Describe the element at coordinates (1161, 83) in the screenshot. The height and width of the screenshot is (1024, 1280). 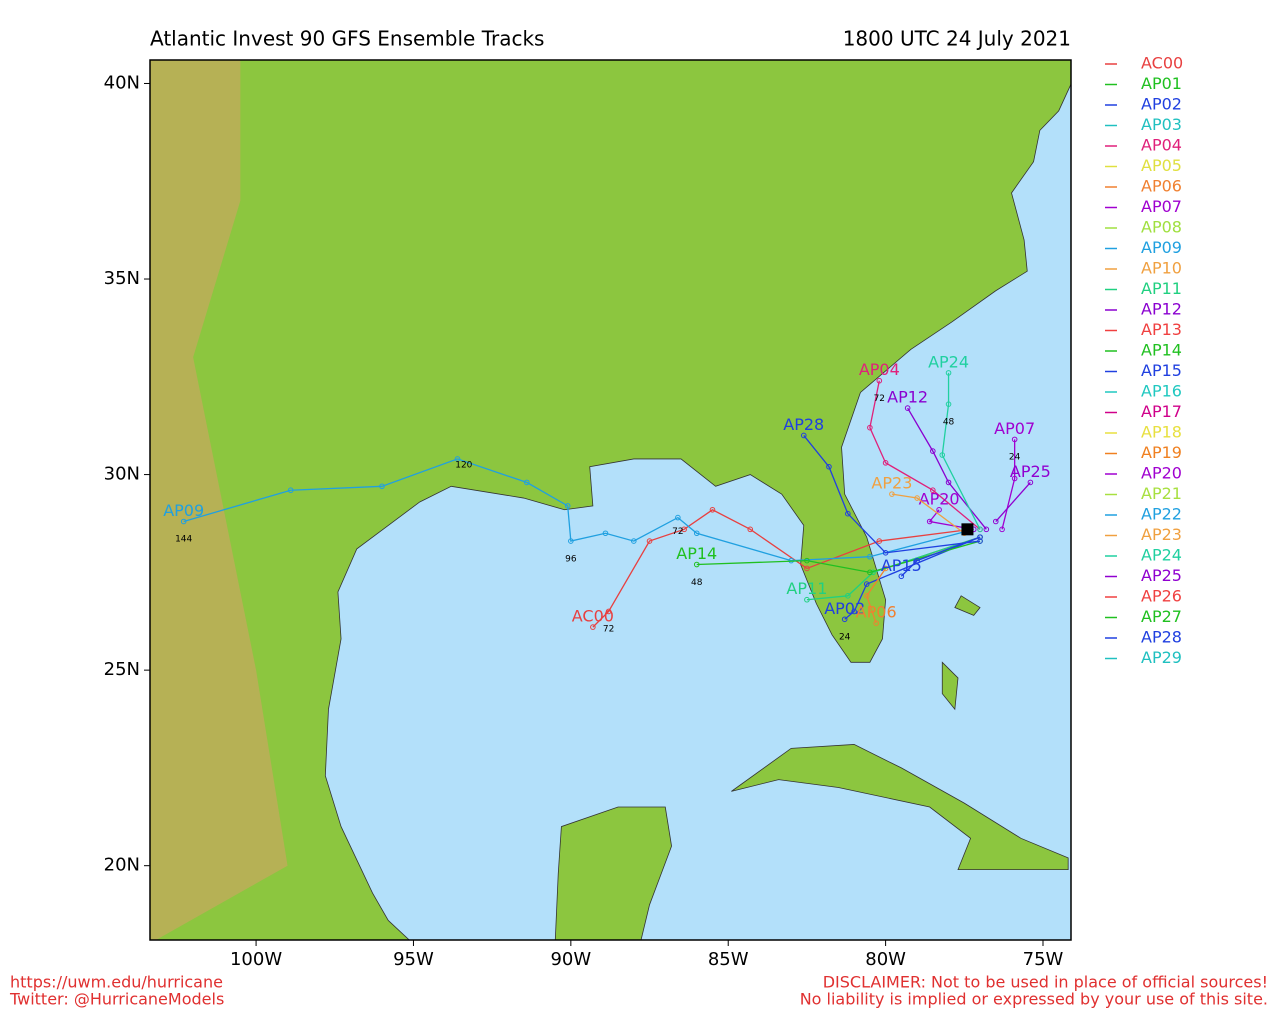
I see `legend-label: AP01` at that location.